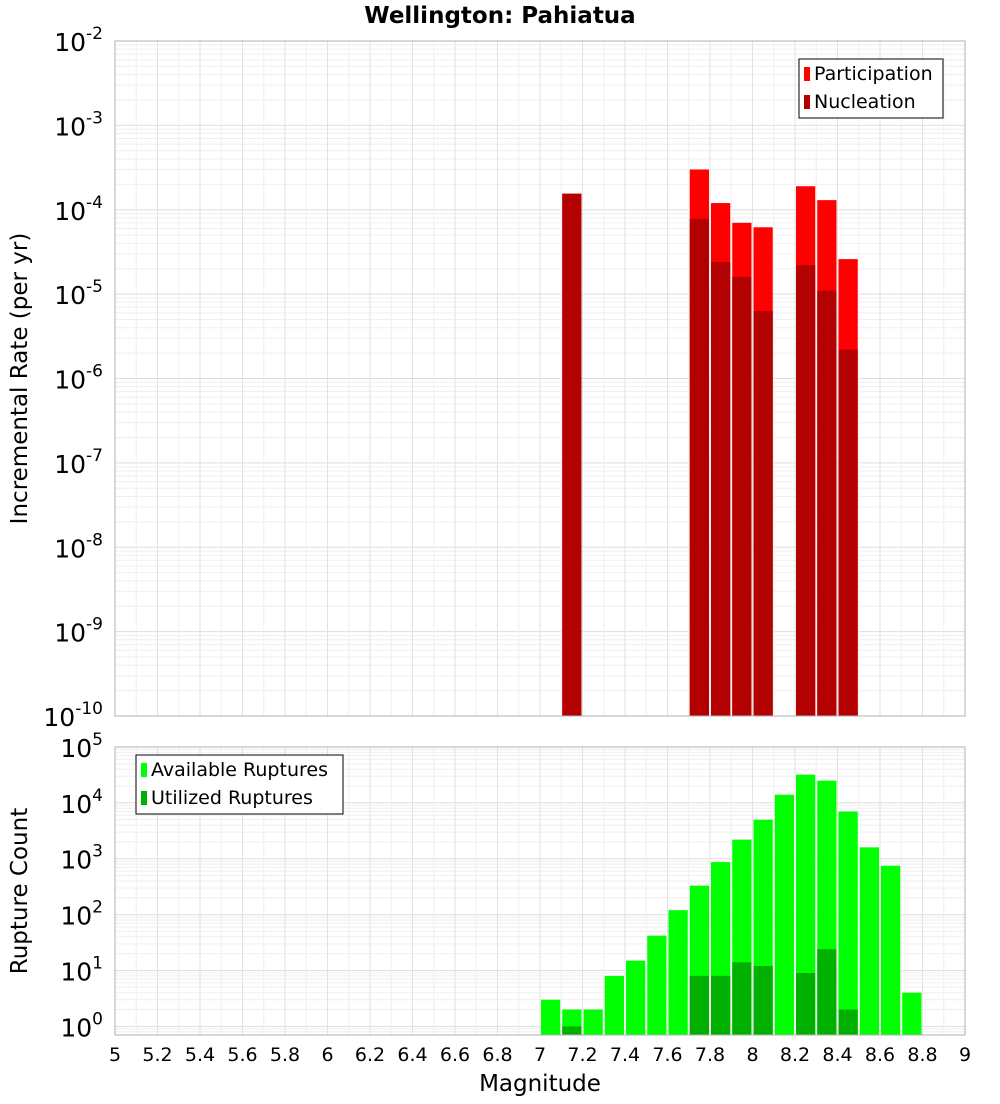 This screenshot has width=1000, height=1104. What do you see at coordinates (880, 1055) in the screenshot?
I see `x-tick-label: 8.6` at bounding box center [880, 1055].